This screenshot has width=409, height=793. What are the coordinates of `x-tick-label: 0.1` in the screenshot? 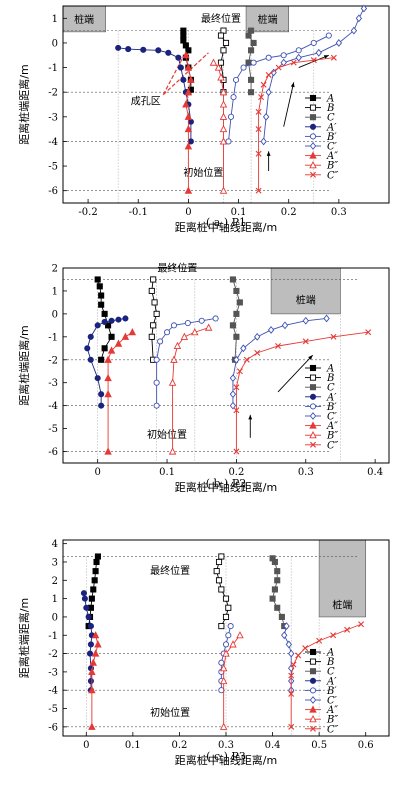 It's located at (133, 745).